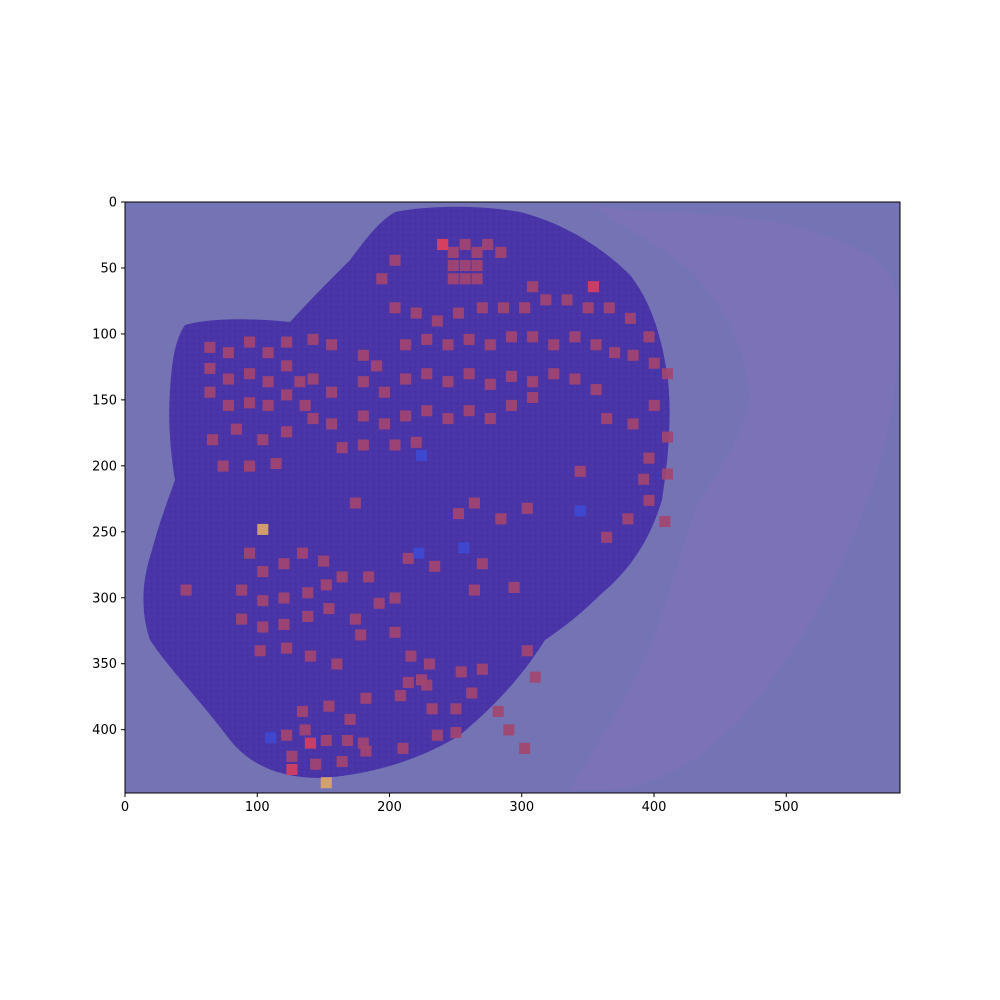 This screenshot has height=1000, width=1000. What do you see at coordinates (104, 730) in the screenshot?
I see `y-tick-label: 400` at bounding box center [104, 730].